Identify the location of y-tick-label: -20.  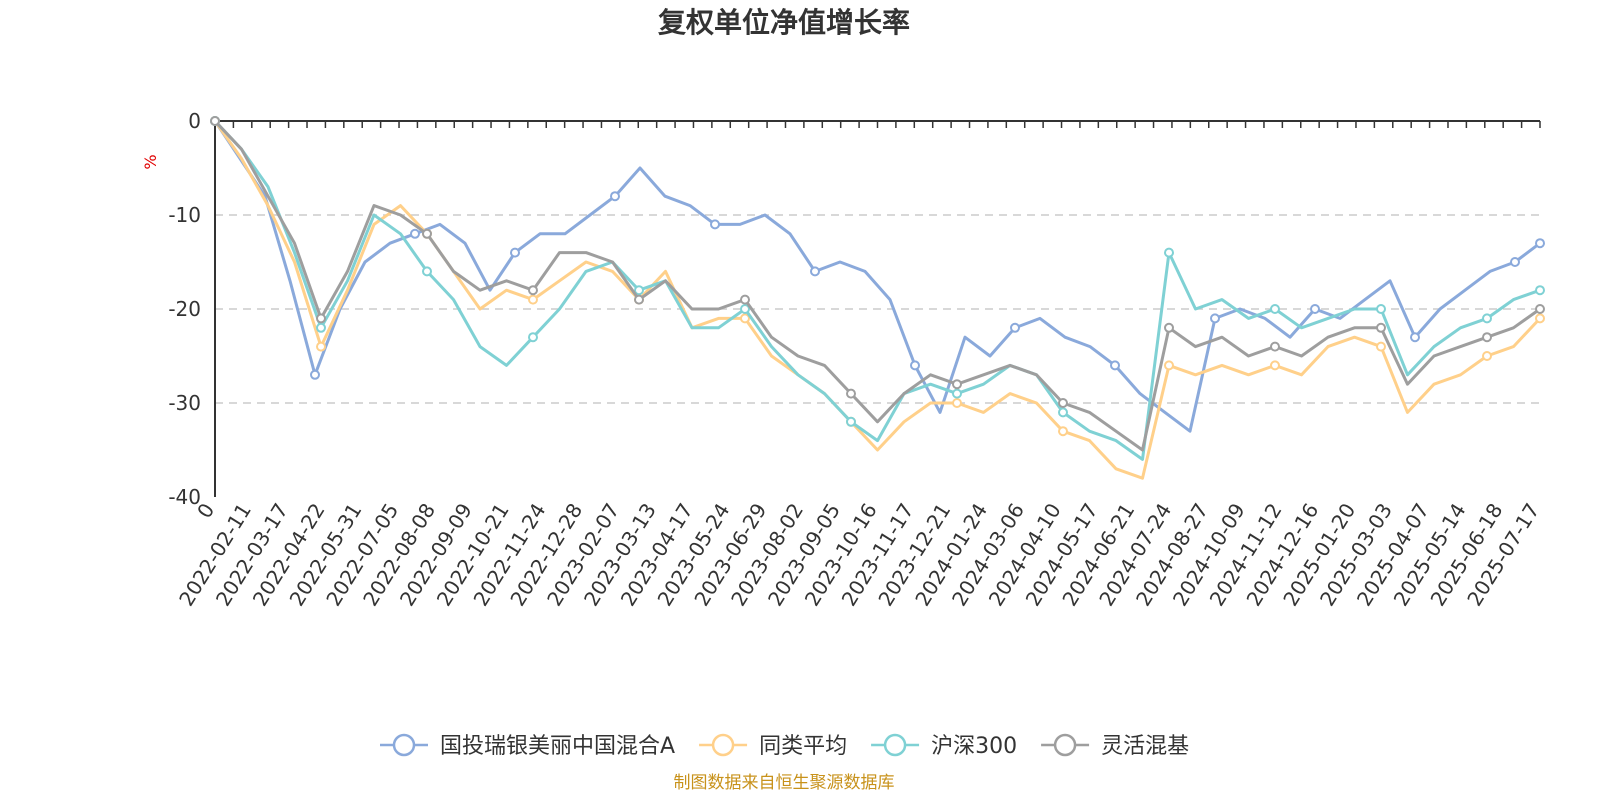
(184, 309).